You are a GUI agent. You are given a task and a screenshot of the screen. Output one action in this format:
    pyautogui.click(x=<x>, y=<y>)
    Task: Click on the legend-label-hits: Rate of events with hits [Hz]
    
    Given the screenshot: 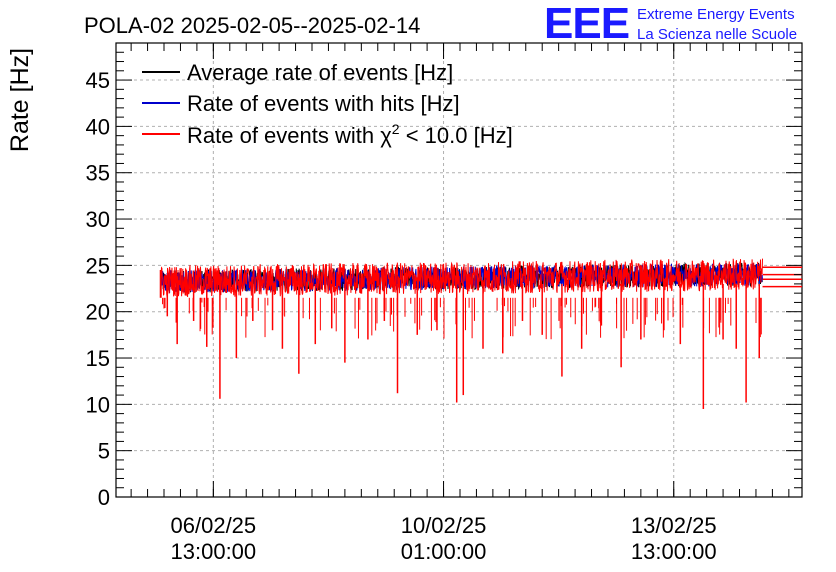 What is the action you would take?
    pyautogui.click(x=323, y=103)
    